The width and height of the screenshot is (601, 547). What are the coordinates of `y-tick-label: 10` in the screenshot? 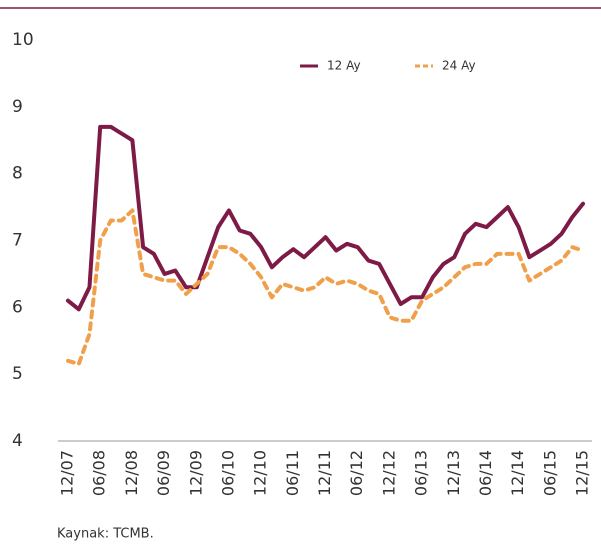 It's located at (23, 40).